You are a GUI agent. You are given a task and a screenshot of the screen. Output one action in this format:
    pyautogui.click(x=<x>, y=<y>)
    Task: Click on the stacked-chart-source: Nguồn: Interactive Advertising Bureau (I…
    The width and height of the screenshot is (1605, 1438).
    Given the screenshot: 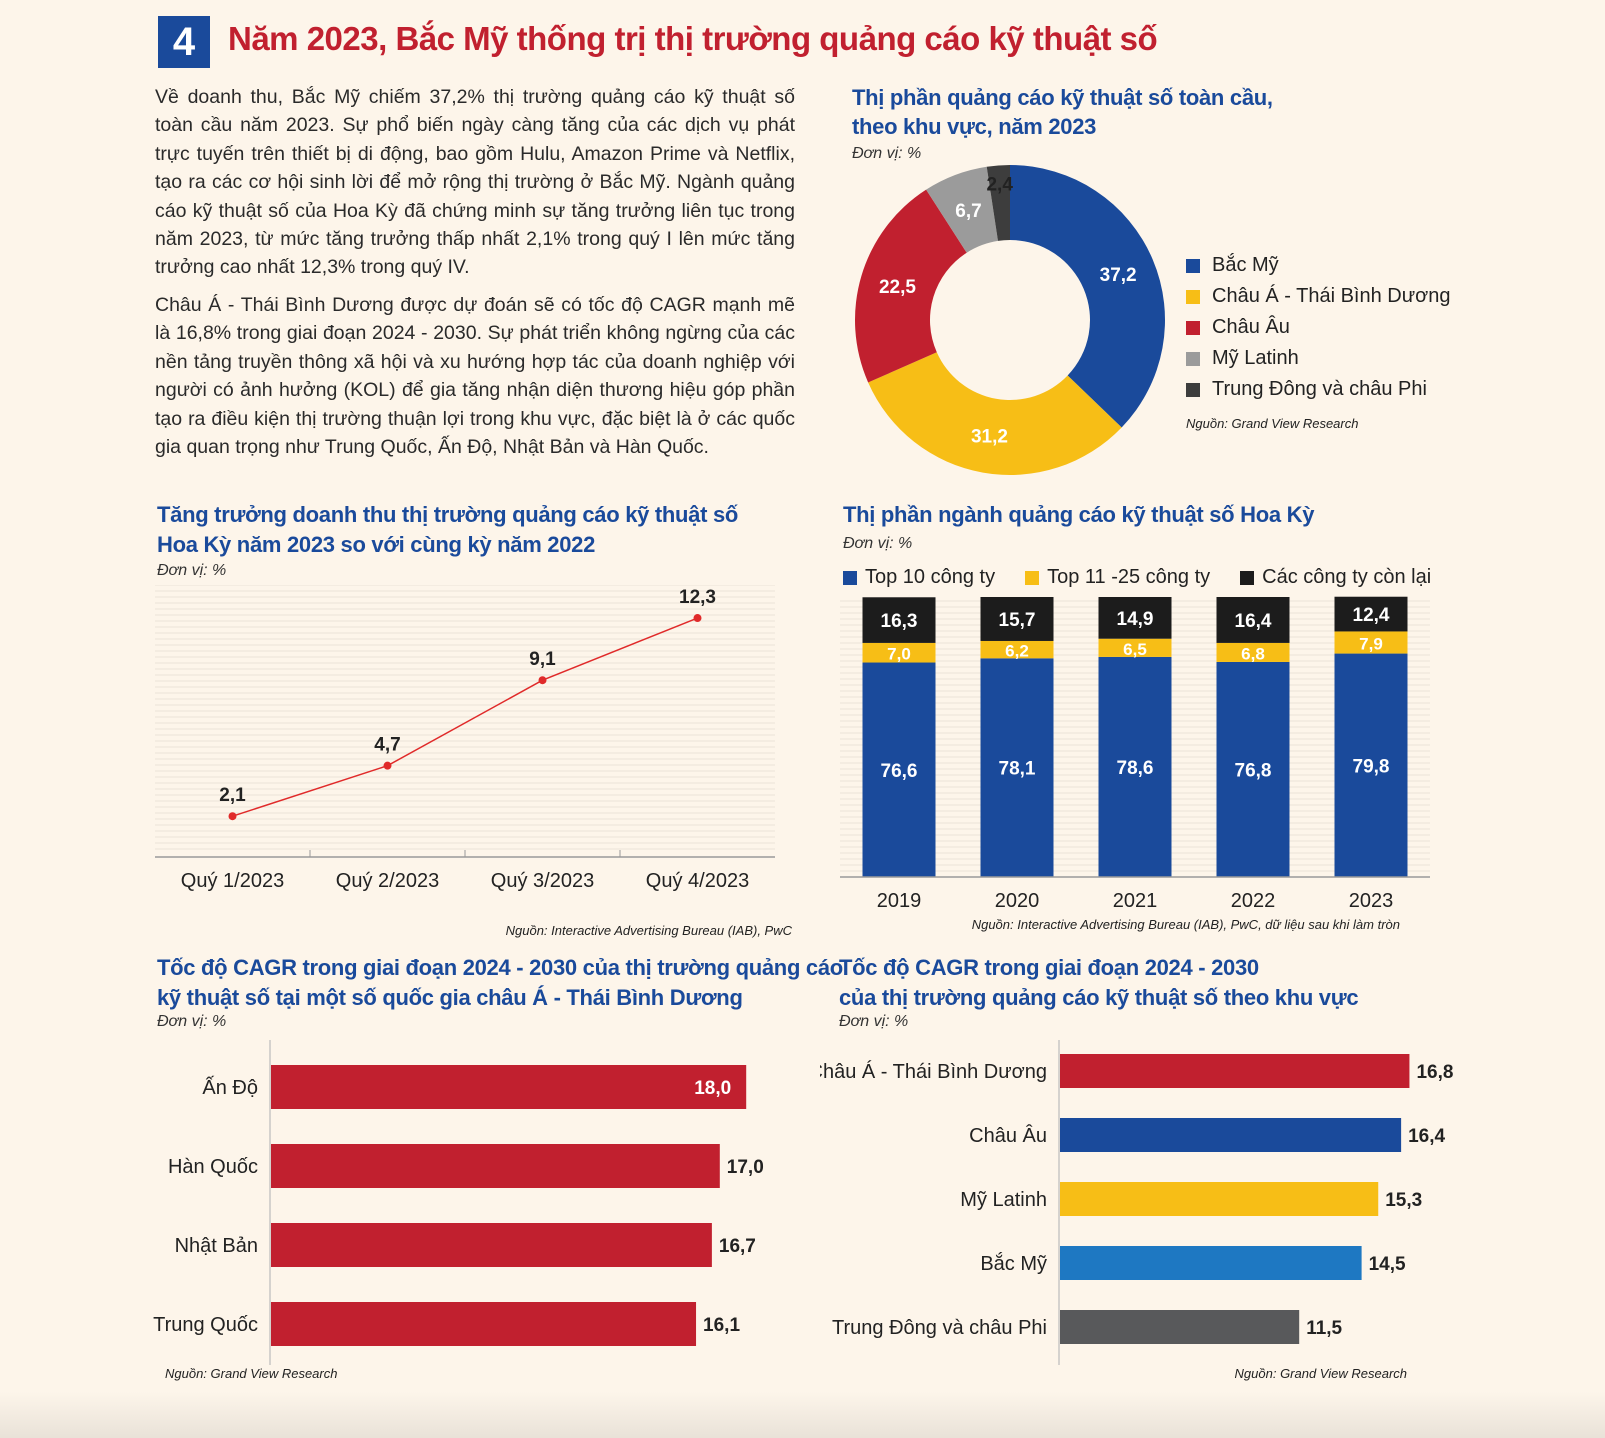 What is the action you would take?
    pyautogui.click(x=1185, y=924)
    